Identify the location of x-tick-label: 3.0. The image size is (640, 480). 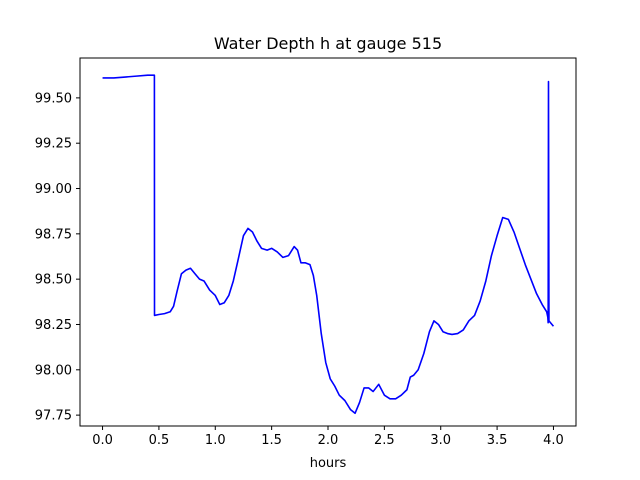
(440, 440).